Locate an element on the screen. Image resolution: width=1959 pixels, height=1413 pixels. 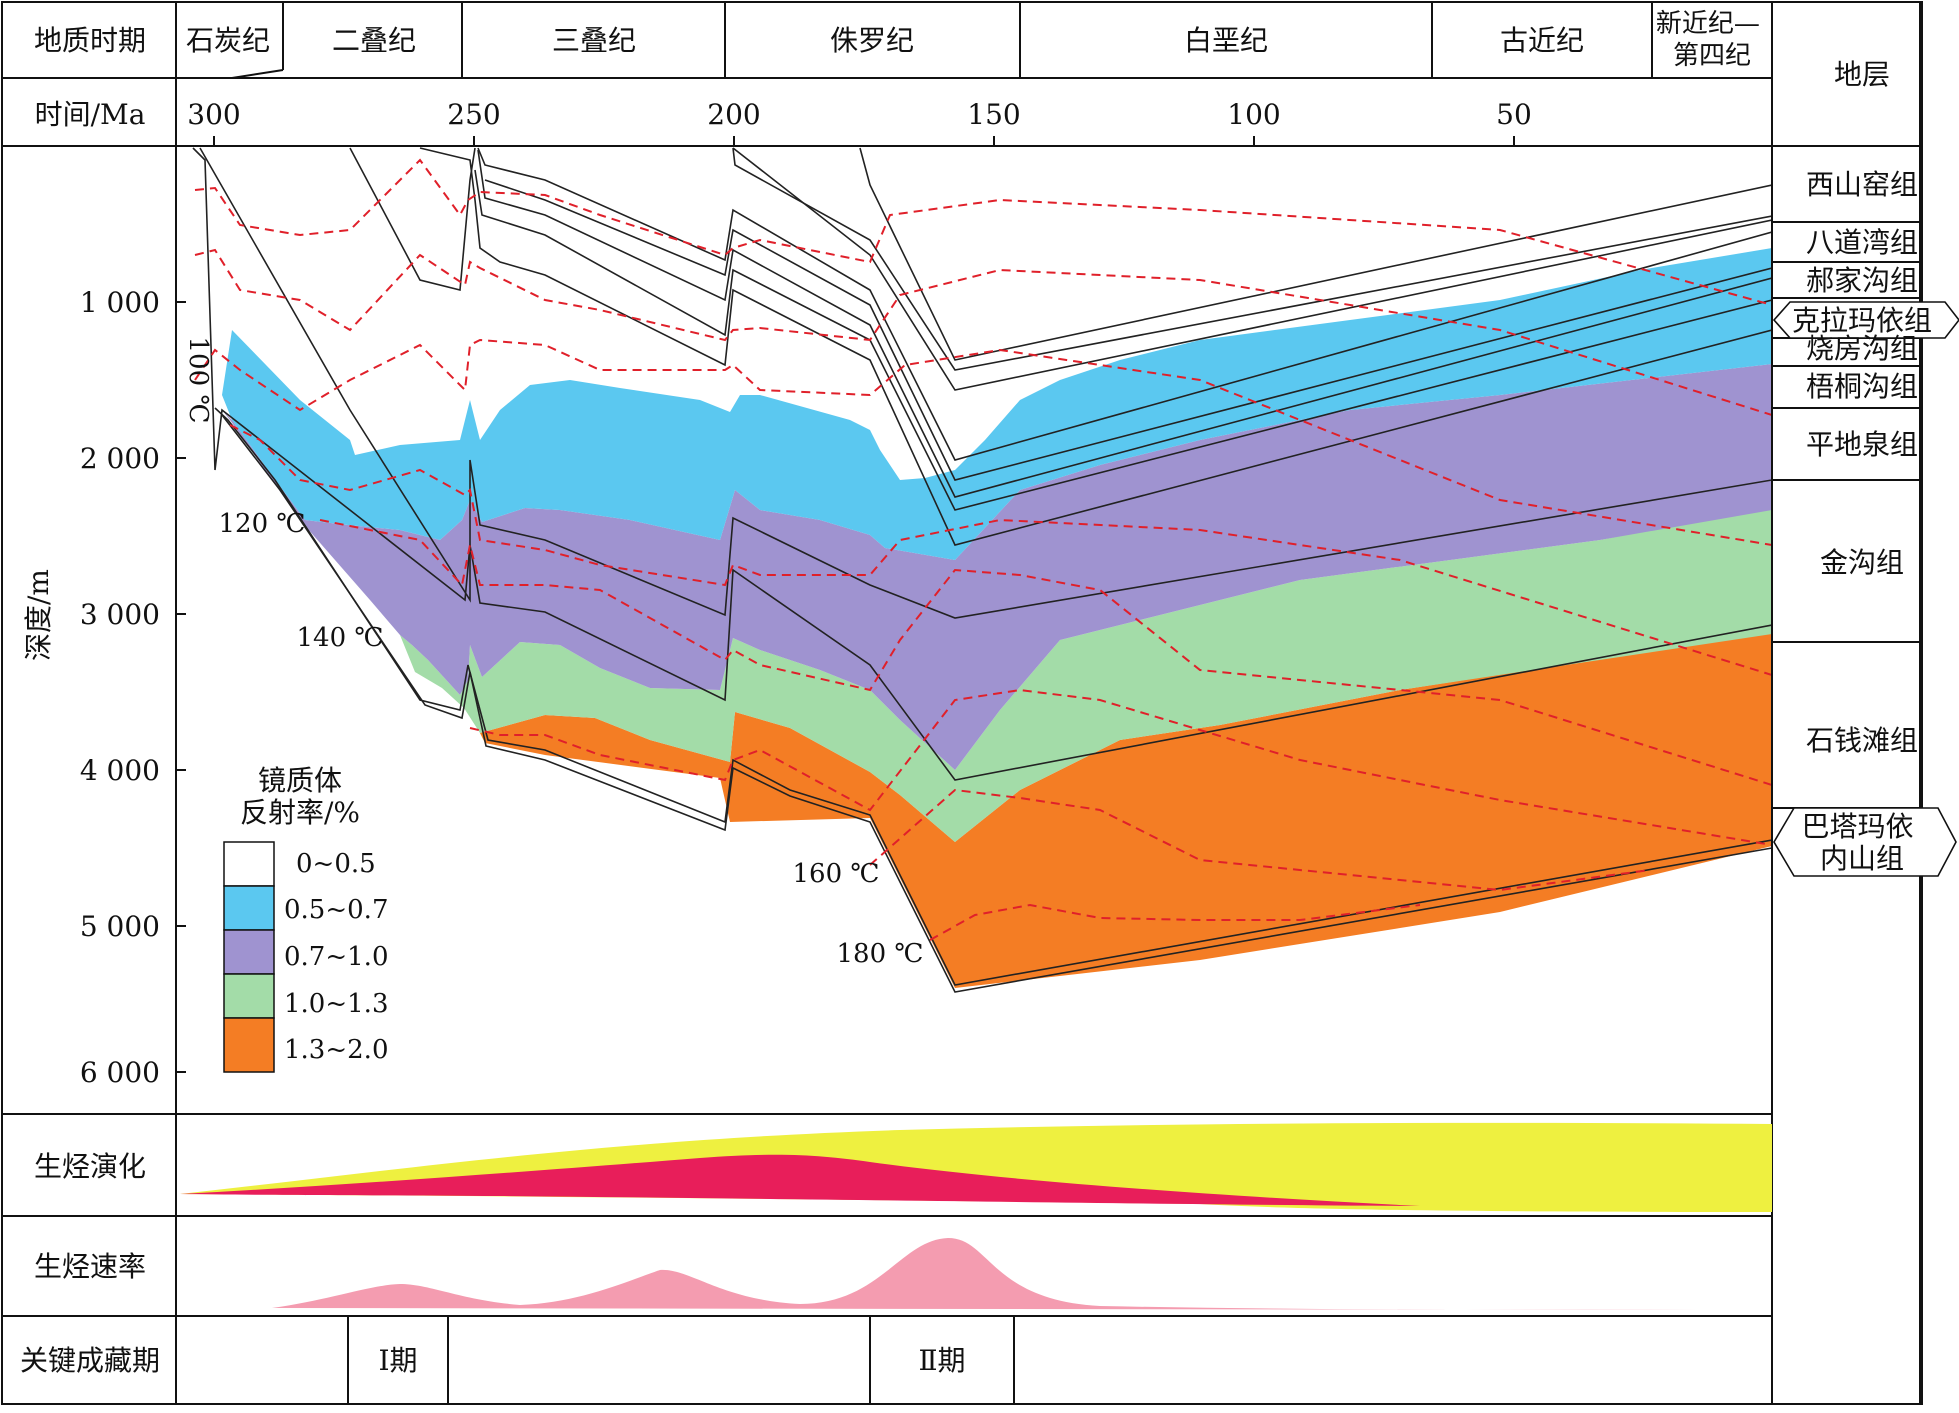
critical-phase-1: Ⅰ期 is located at coordinates (397, 1360).